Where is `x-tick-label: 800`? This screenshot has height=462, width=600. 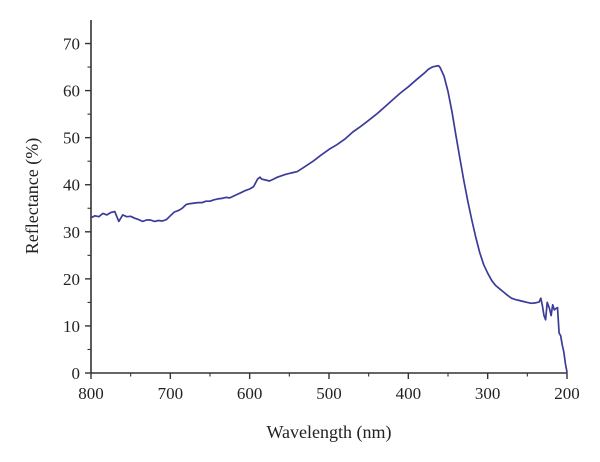
x-tick-label: 800 is located at coordinates (91, 393).